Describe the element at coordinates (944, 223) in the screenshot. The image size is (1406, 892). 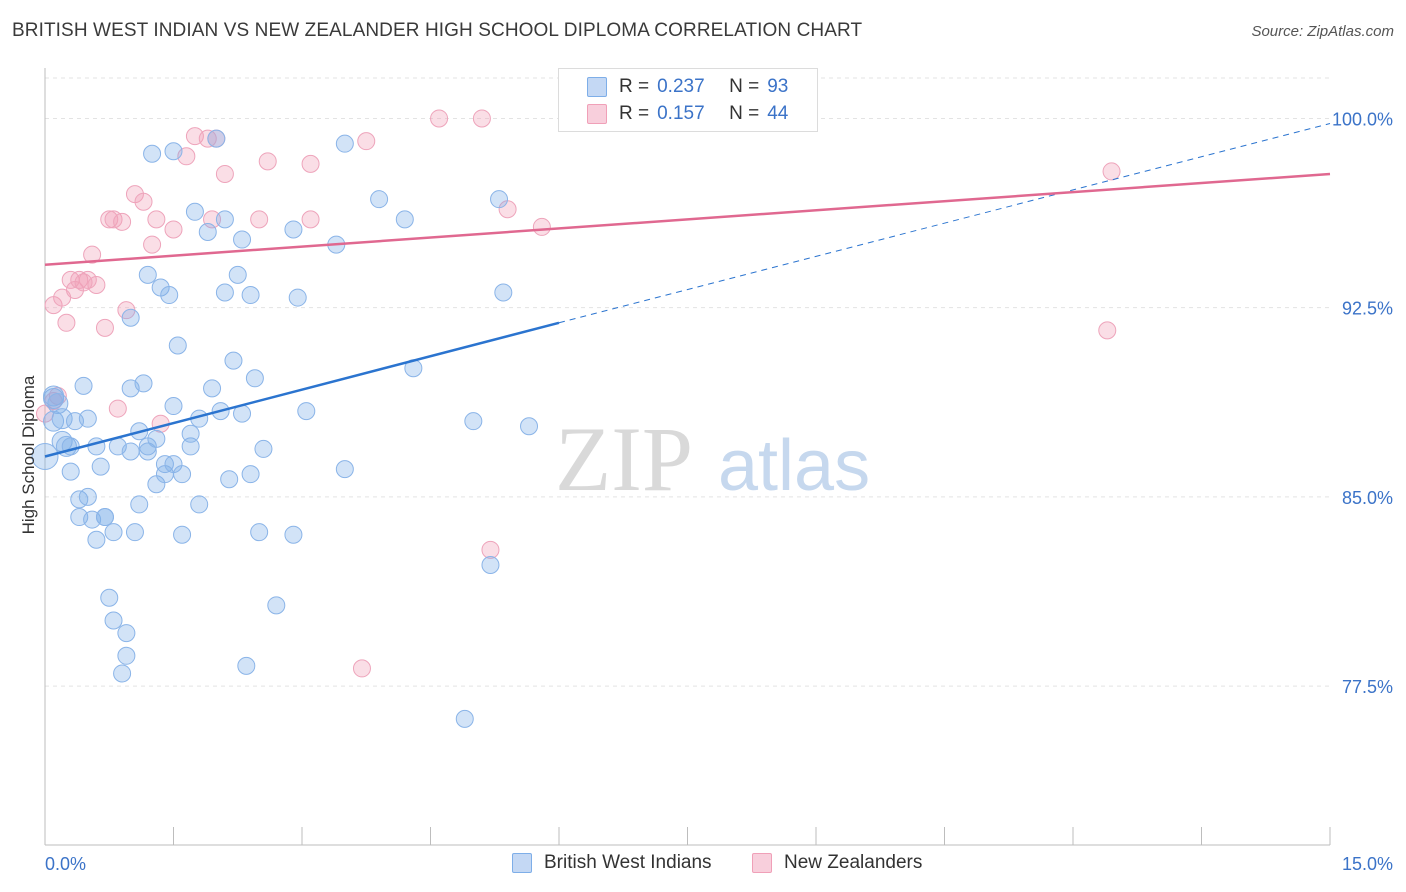
I see `trend-line-blue-extension` at that location.